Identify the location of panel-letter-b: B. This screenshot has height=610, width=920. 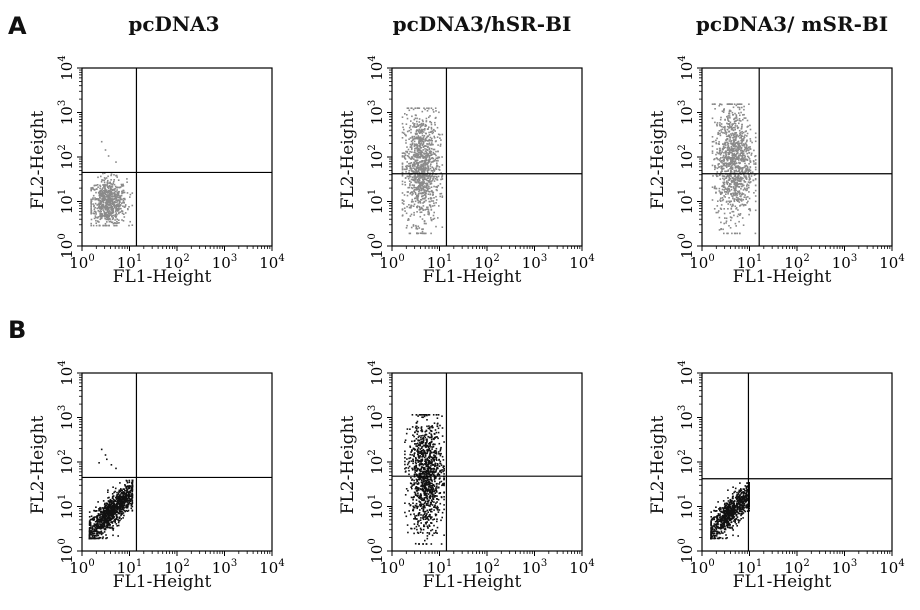
(17, 330).